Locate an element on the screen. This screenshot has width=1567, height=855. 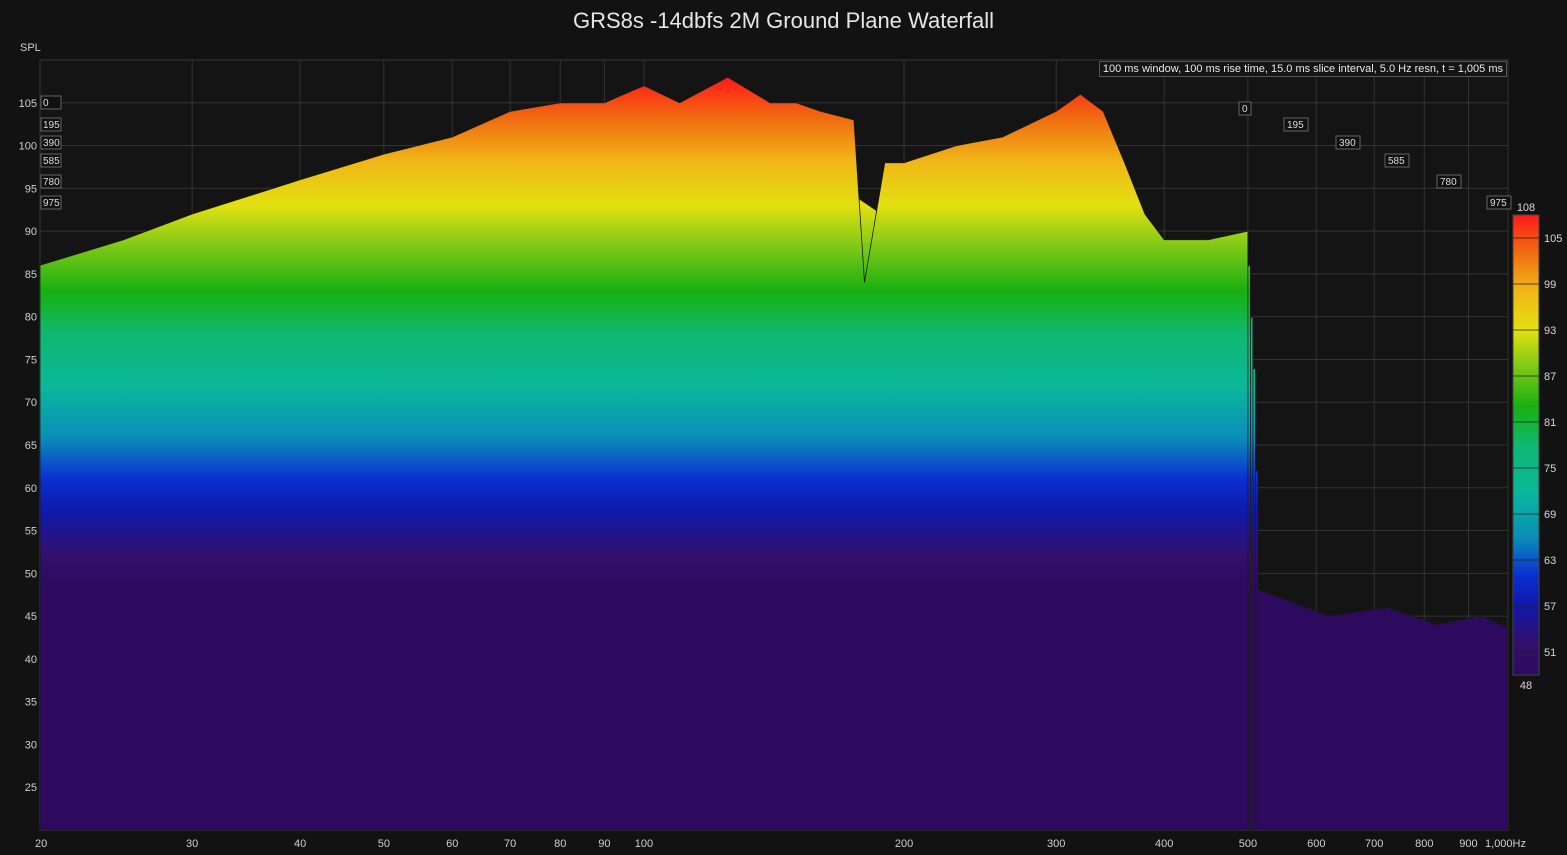
y-tick-label: 90 is located at coordinates (31, 232).